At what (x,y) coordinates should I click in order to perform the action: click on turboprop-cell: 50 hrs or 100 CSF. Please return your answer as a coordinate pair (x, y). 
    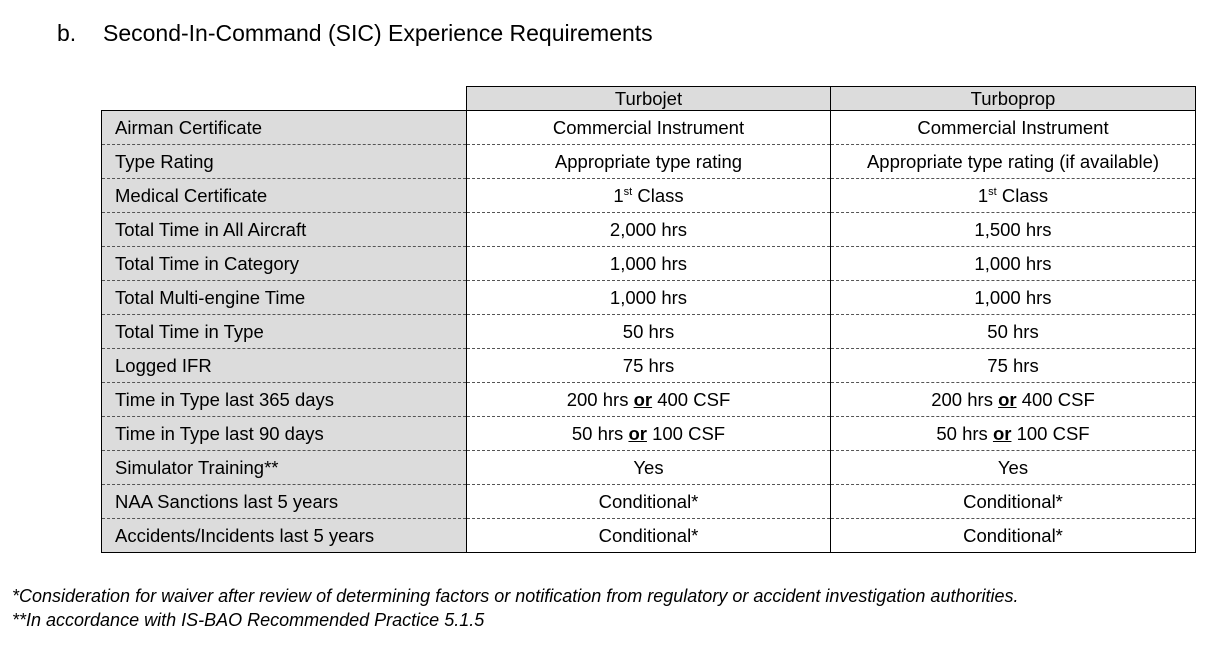
    Looking at the image, I should click on (1013, 433).